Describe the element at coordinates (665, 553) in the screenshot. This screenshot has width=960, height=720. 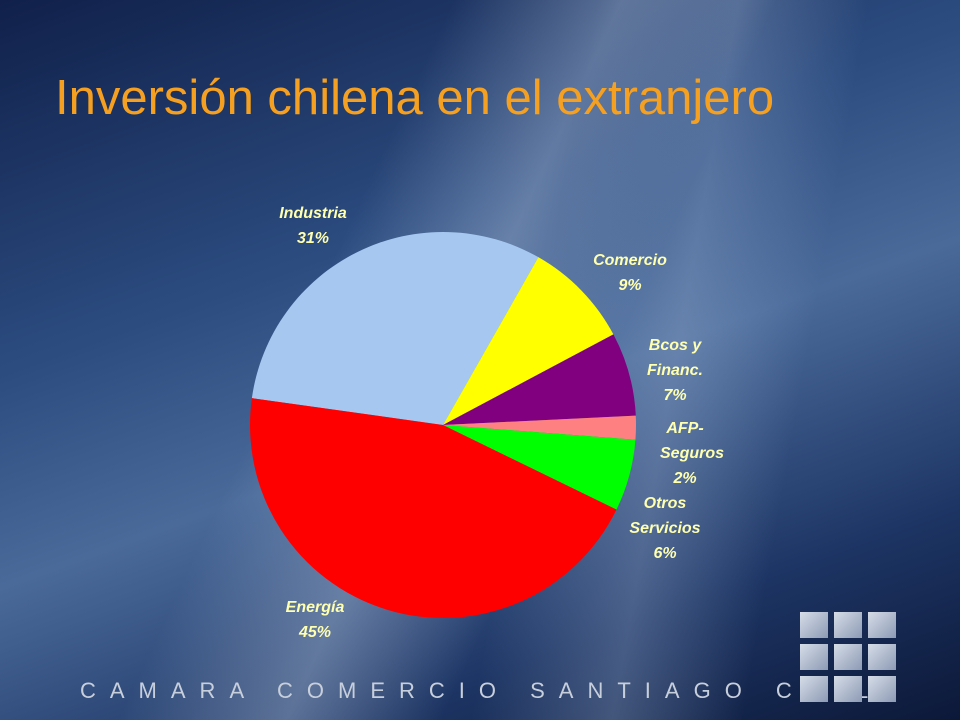
I see `value-label: 6%` at that location.